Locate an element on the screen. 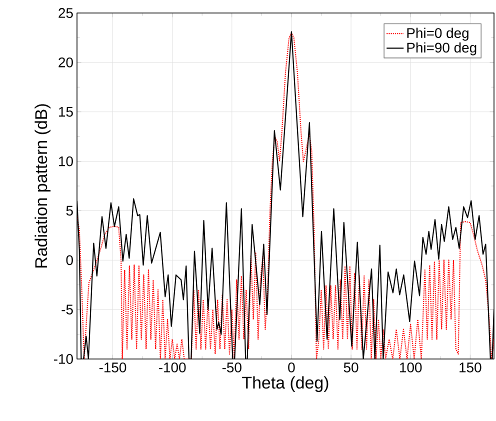  x-tick-label: 0 is located at coordinates (291, 367).